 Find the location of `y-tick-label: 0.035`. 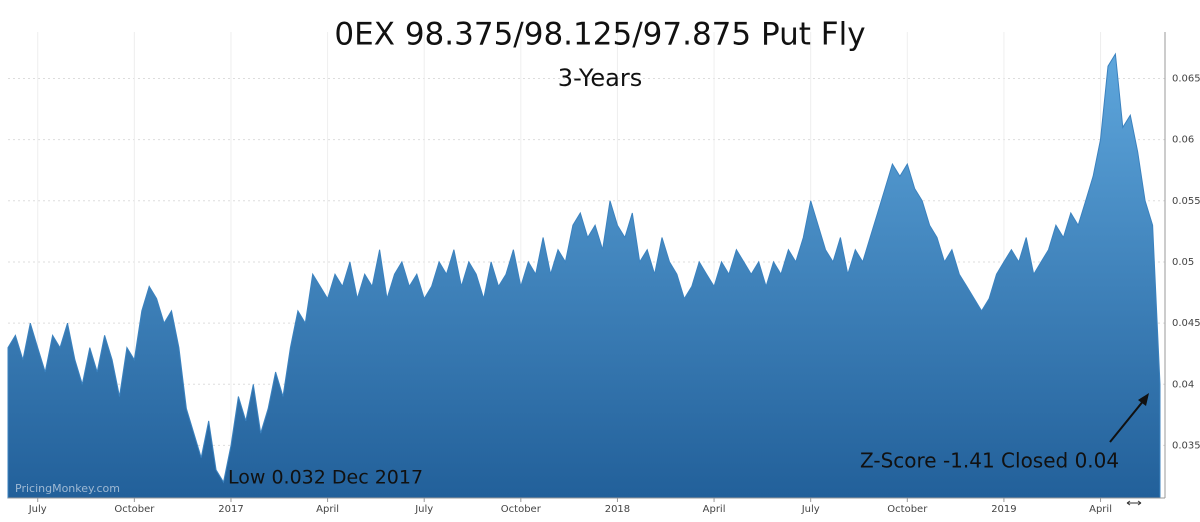

y-tick-label: 0.035 is located at coordinates (1186, 445).